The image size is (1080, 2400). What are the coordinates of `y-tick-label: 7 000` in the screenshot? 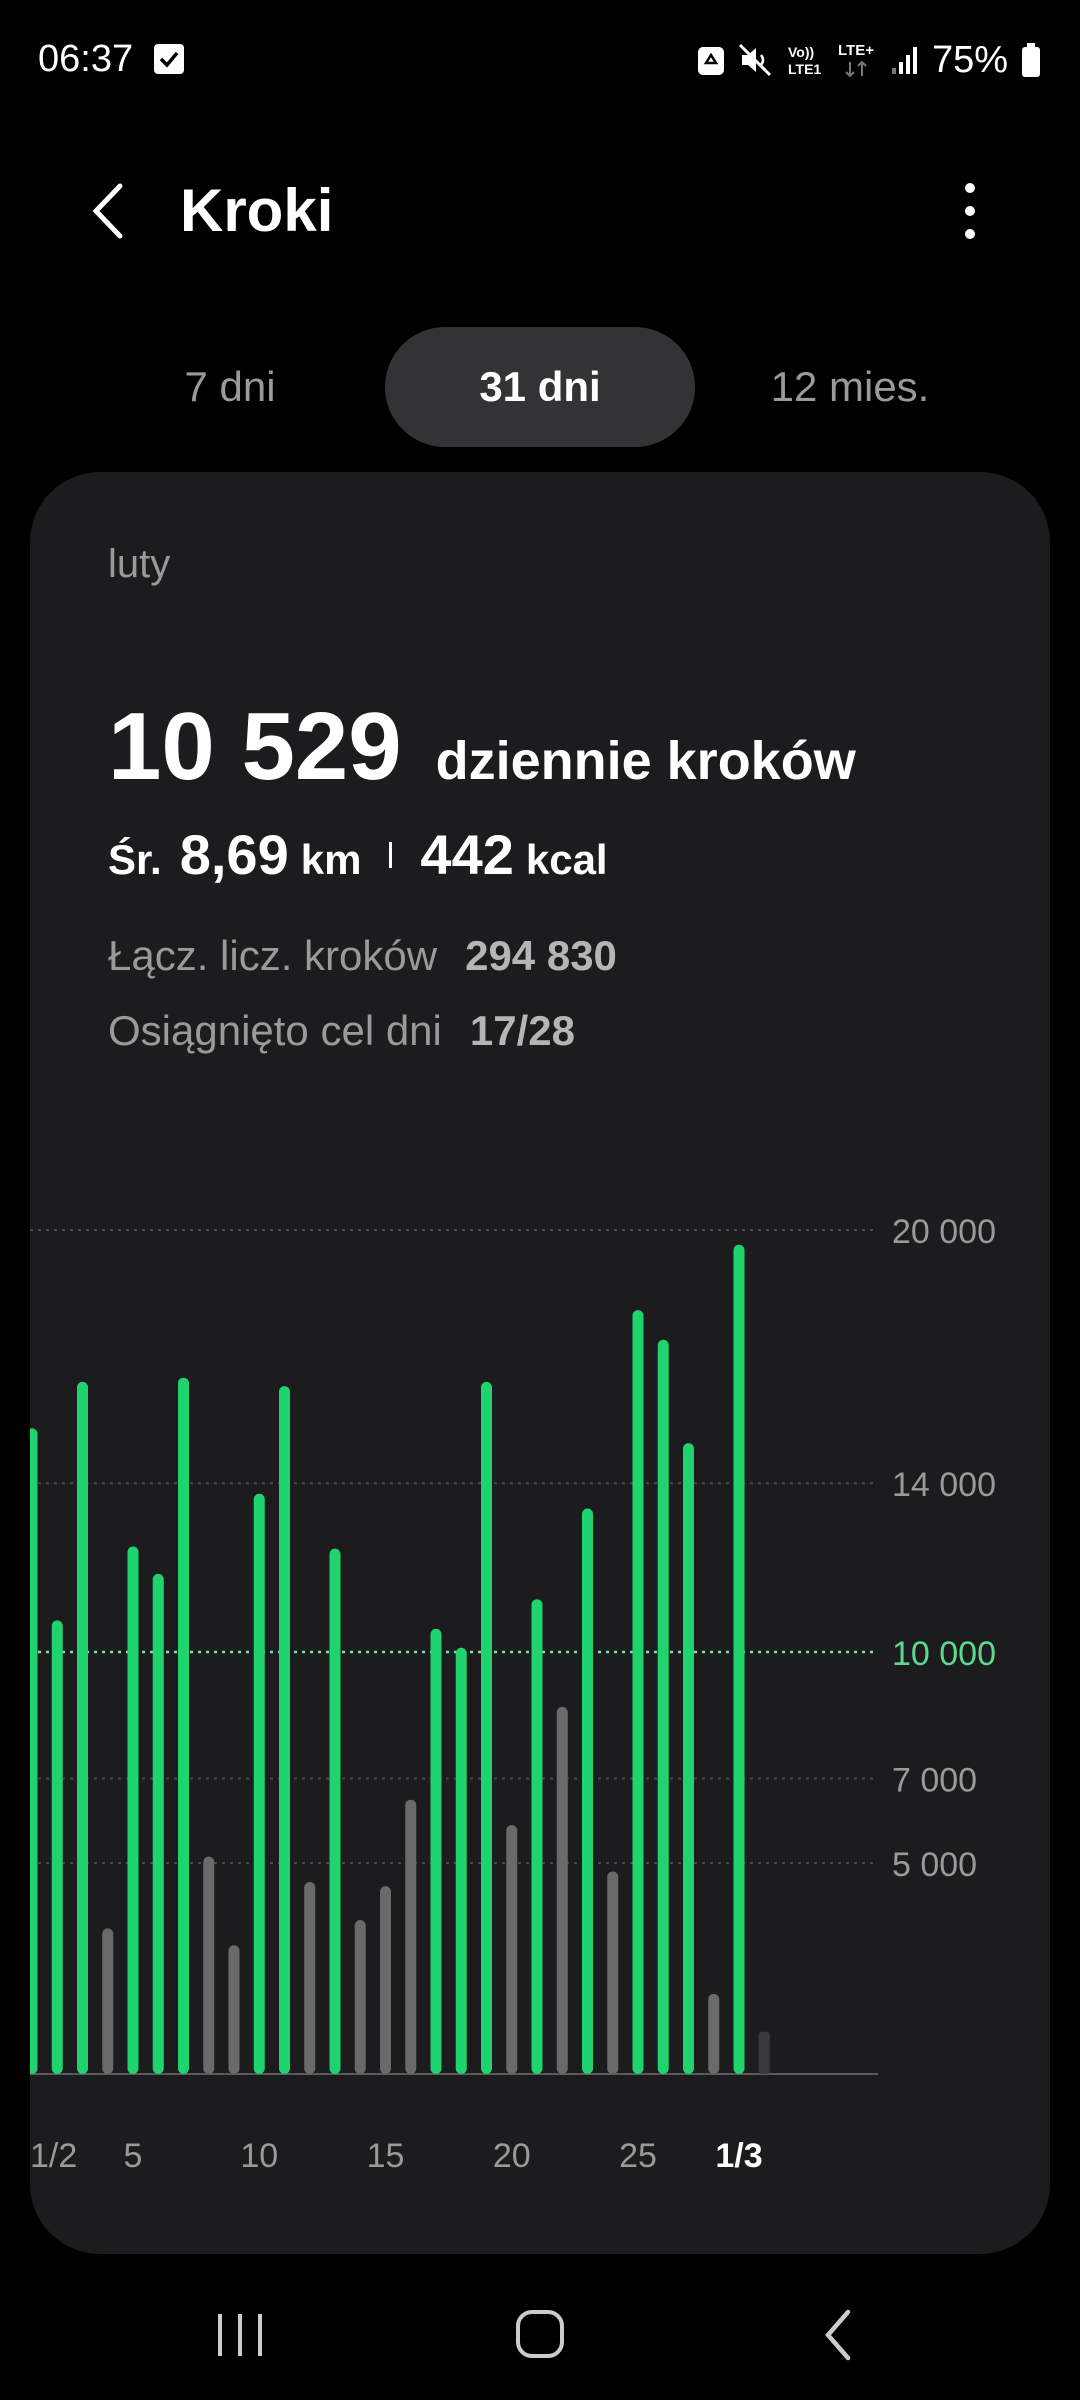 It's located at (934, 1781).